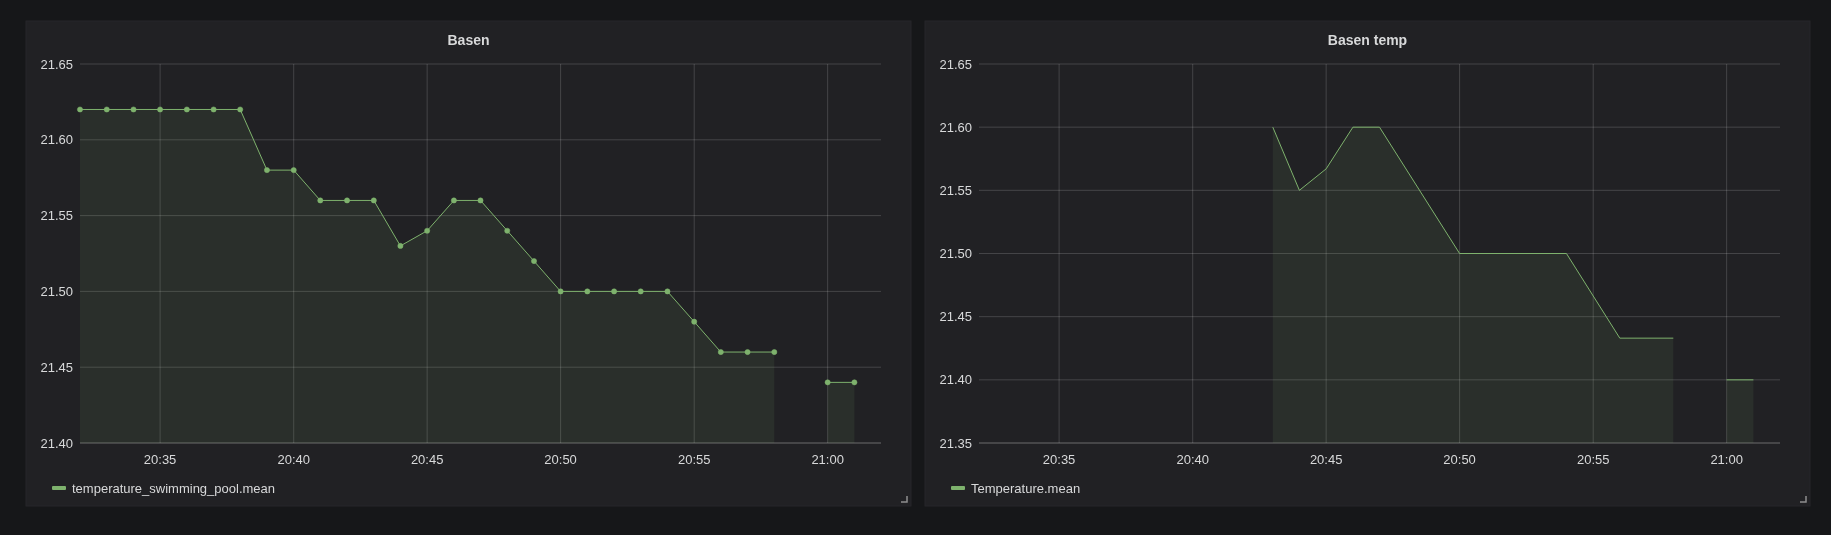 The width and height of the screenshot is (1831, 535). Describe the element at coordinates (1367, 40) in the screenshot. I see `chart-title: Basen temp` at that location.